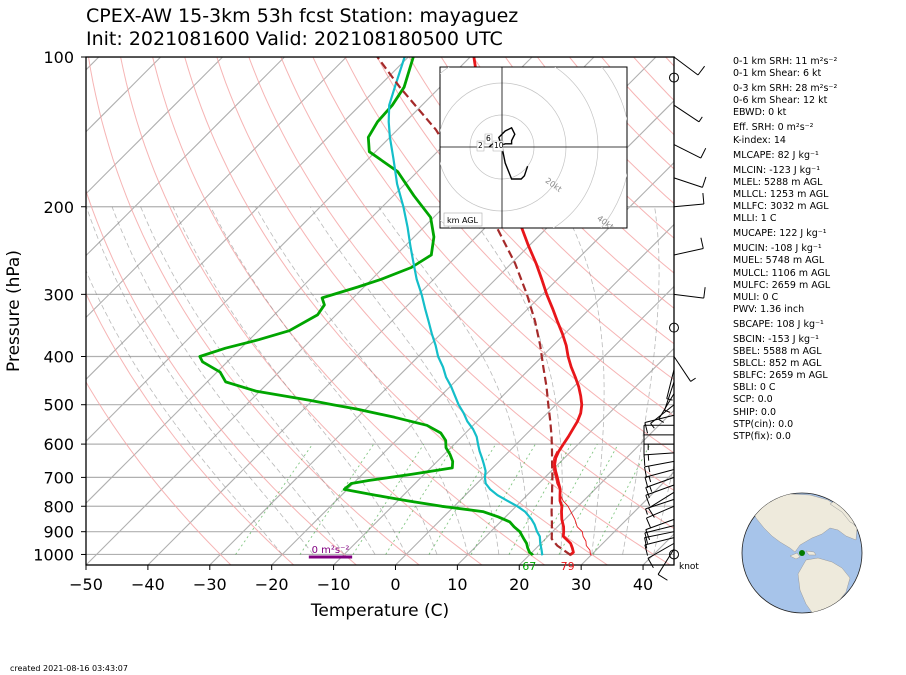  What do you see at coordinates (533, 147) in the screenshot?
I see `hodograph-frame` at bounding box center [533, 147].